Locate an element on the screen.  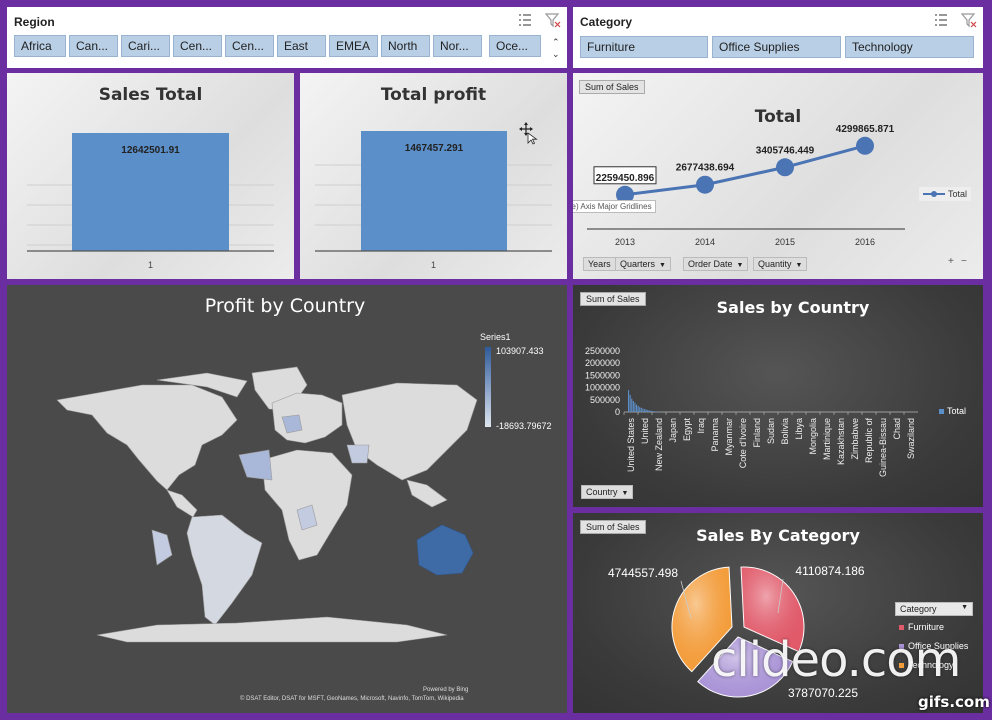
legend-item-1: Office Supplies is located at coordinates (933, 646).